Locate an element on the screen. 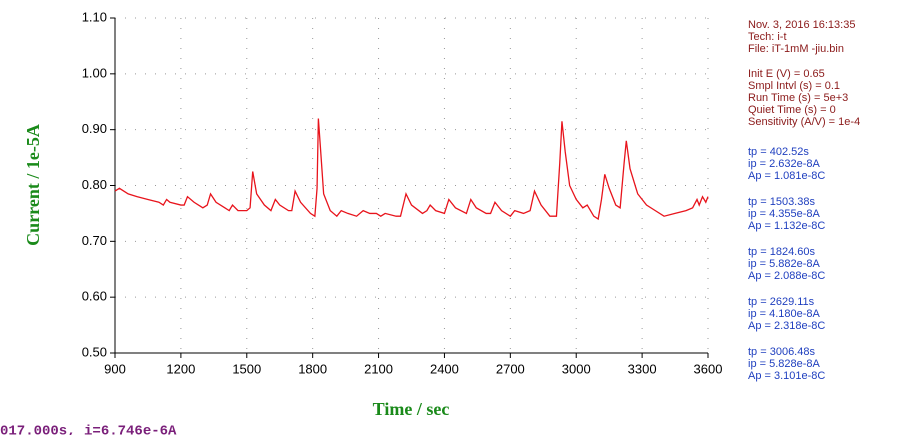  peak-text: Ap = 1.081e-8C is located at coordinates (786, 176).